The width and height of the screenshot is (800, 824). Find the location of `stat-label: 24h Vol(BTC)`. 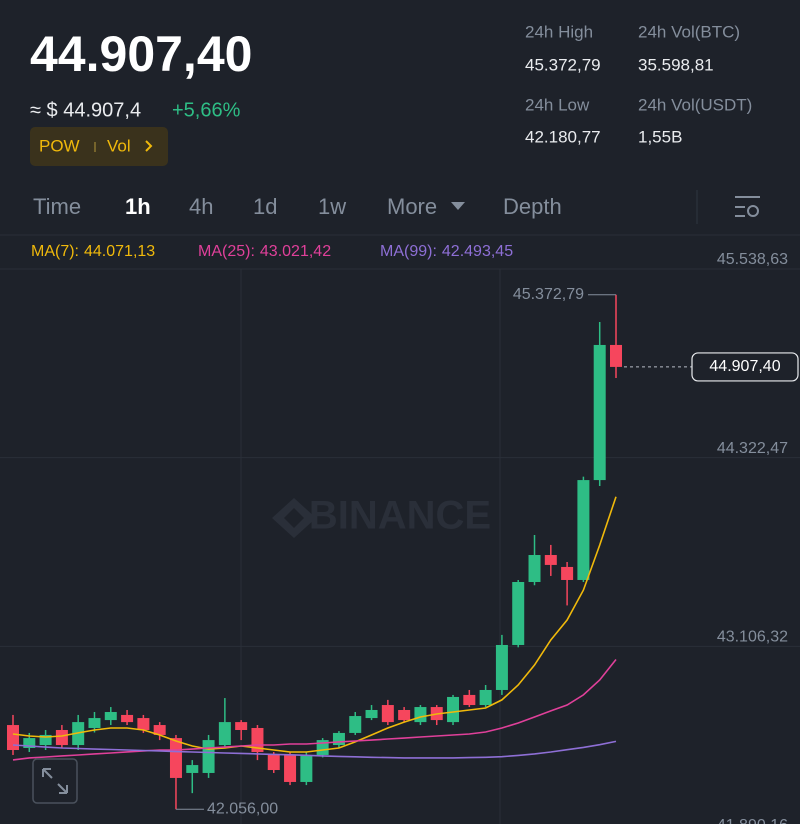

stat-label: 24h Vol(BTC) is located at coordinates (689, 31).